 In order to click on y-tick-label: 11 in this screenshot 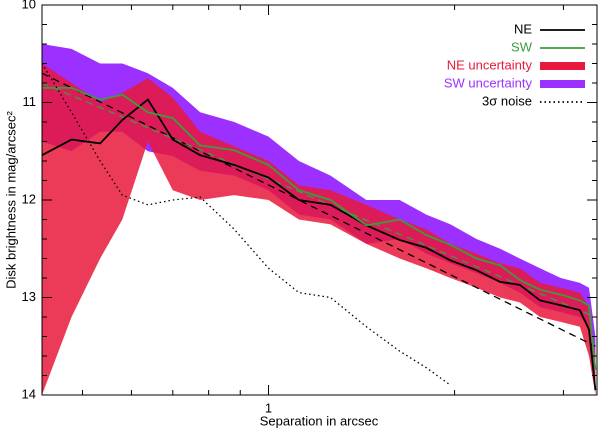, I will do `click(30, 101)`.